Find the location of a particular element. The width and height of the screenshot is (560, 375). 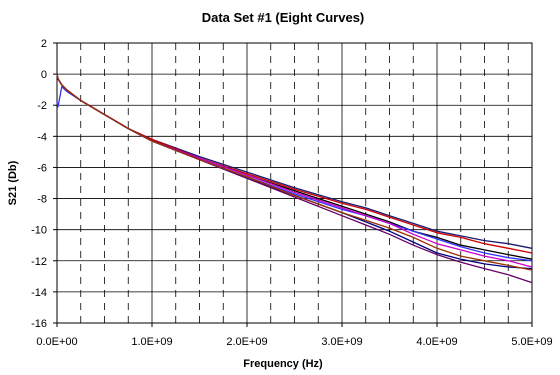

y-axis-ticks: 2 0 -2 -4 -6 -8 -10 -12 -14 -16 is located at coordinates (44, 184).